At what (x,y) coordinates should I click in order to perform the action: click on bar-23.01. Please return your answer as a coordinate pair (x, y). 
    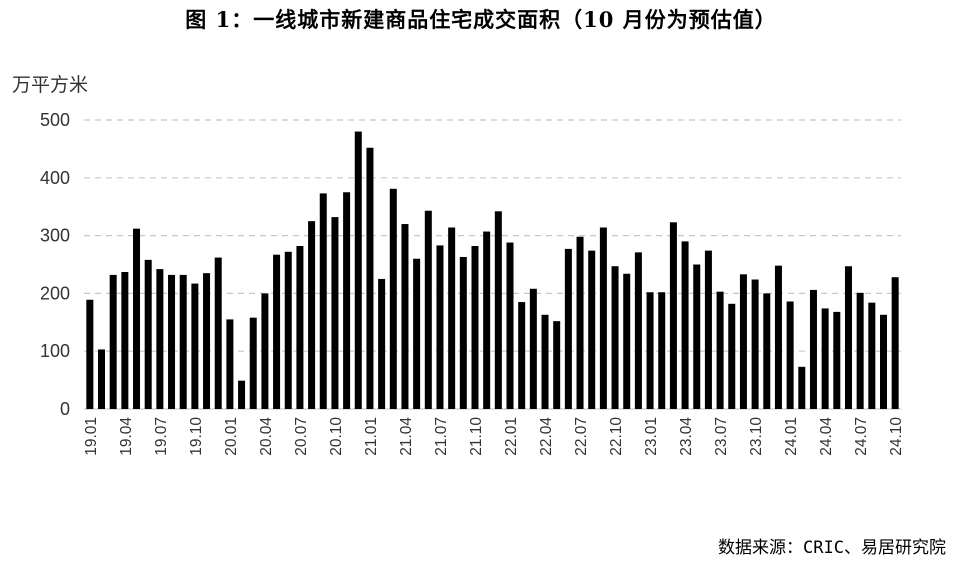
    Looking at the image, I should click on (650, 350).